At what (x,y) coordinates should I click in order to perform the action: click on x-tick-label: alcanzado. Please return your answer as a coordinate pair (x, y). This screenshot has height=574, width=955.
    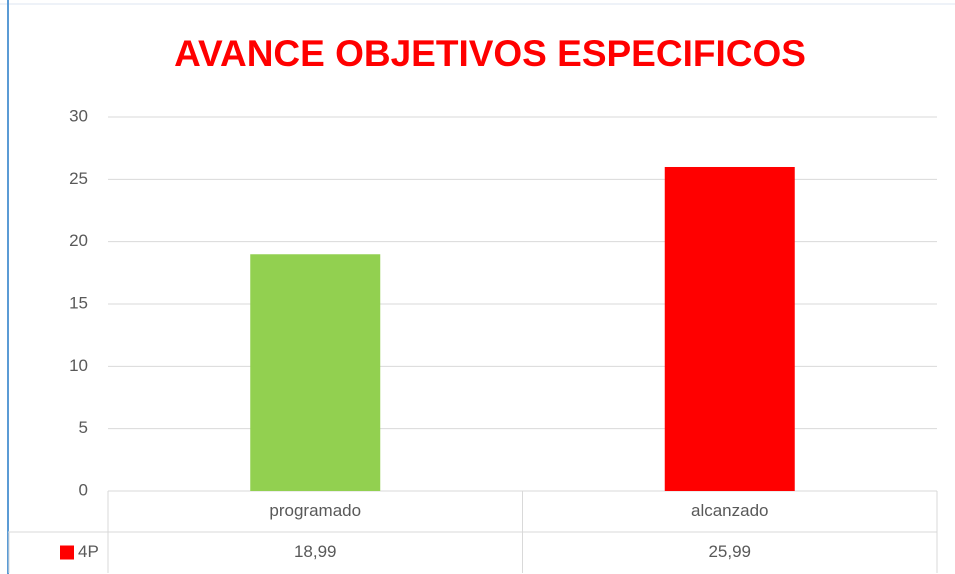
    Looking at the image, I should click on (730, 510).